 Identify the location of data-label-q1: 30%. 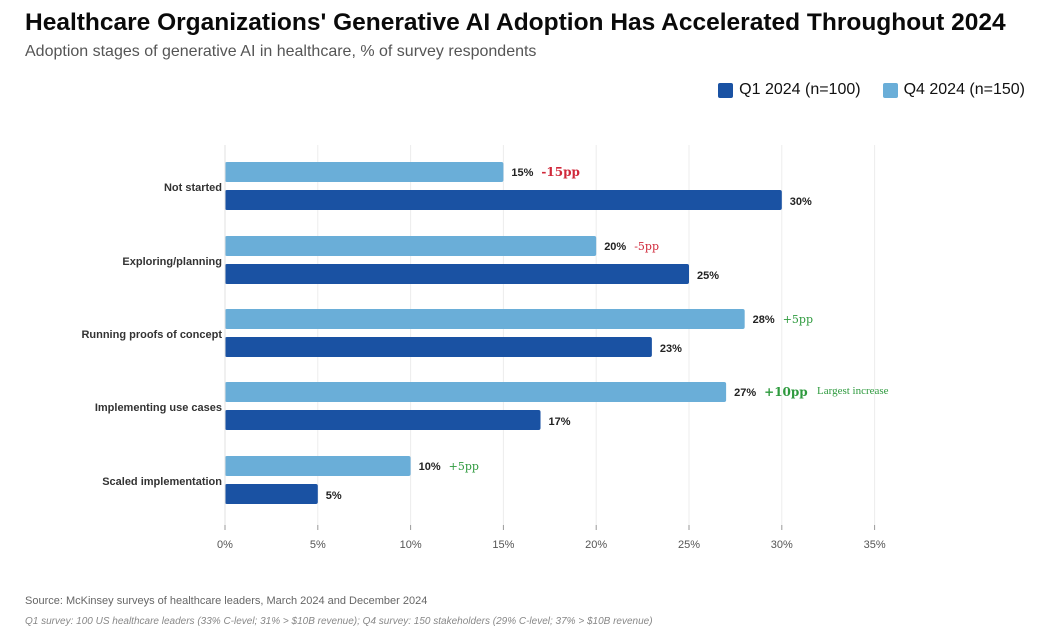
(801, 202).